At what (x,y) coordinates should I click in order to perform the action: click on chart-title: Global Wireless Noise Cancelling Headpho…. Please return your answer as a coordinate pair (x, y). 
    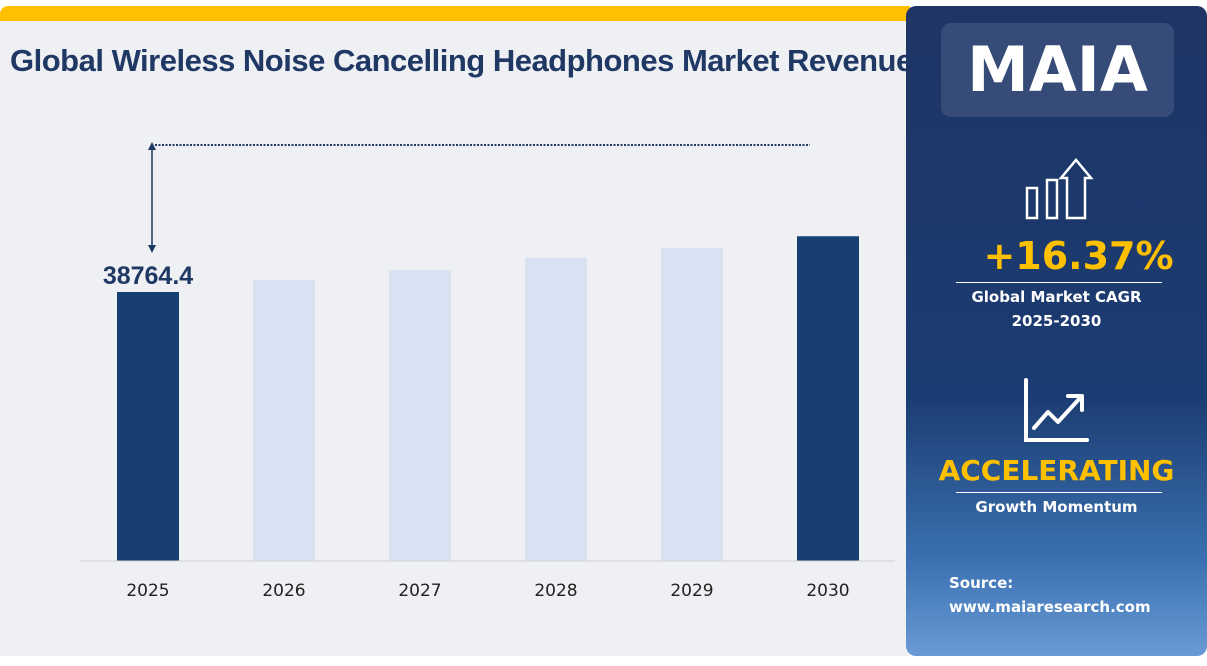
    Looking at the image, I should click on (460, 60).